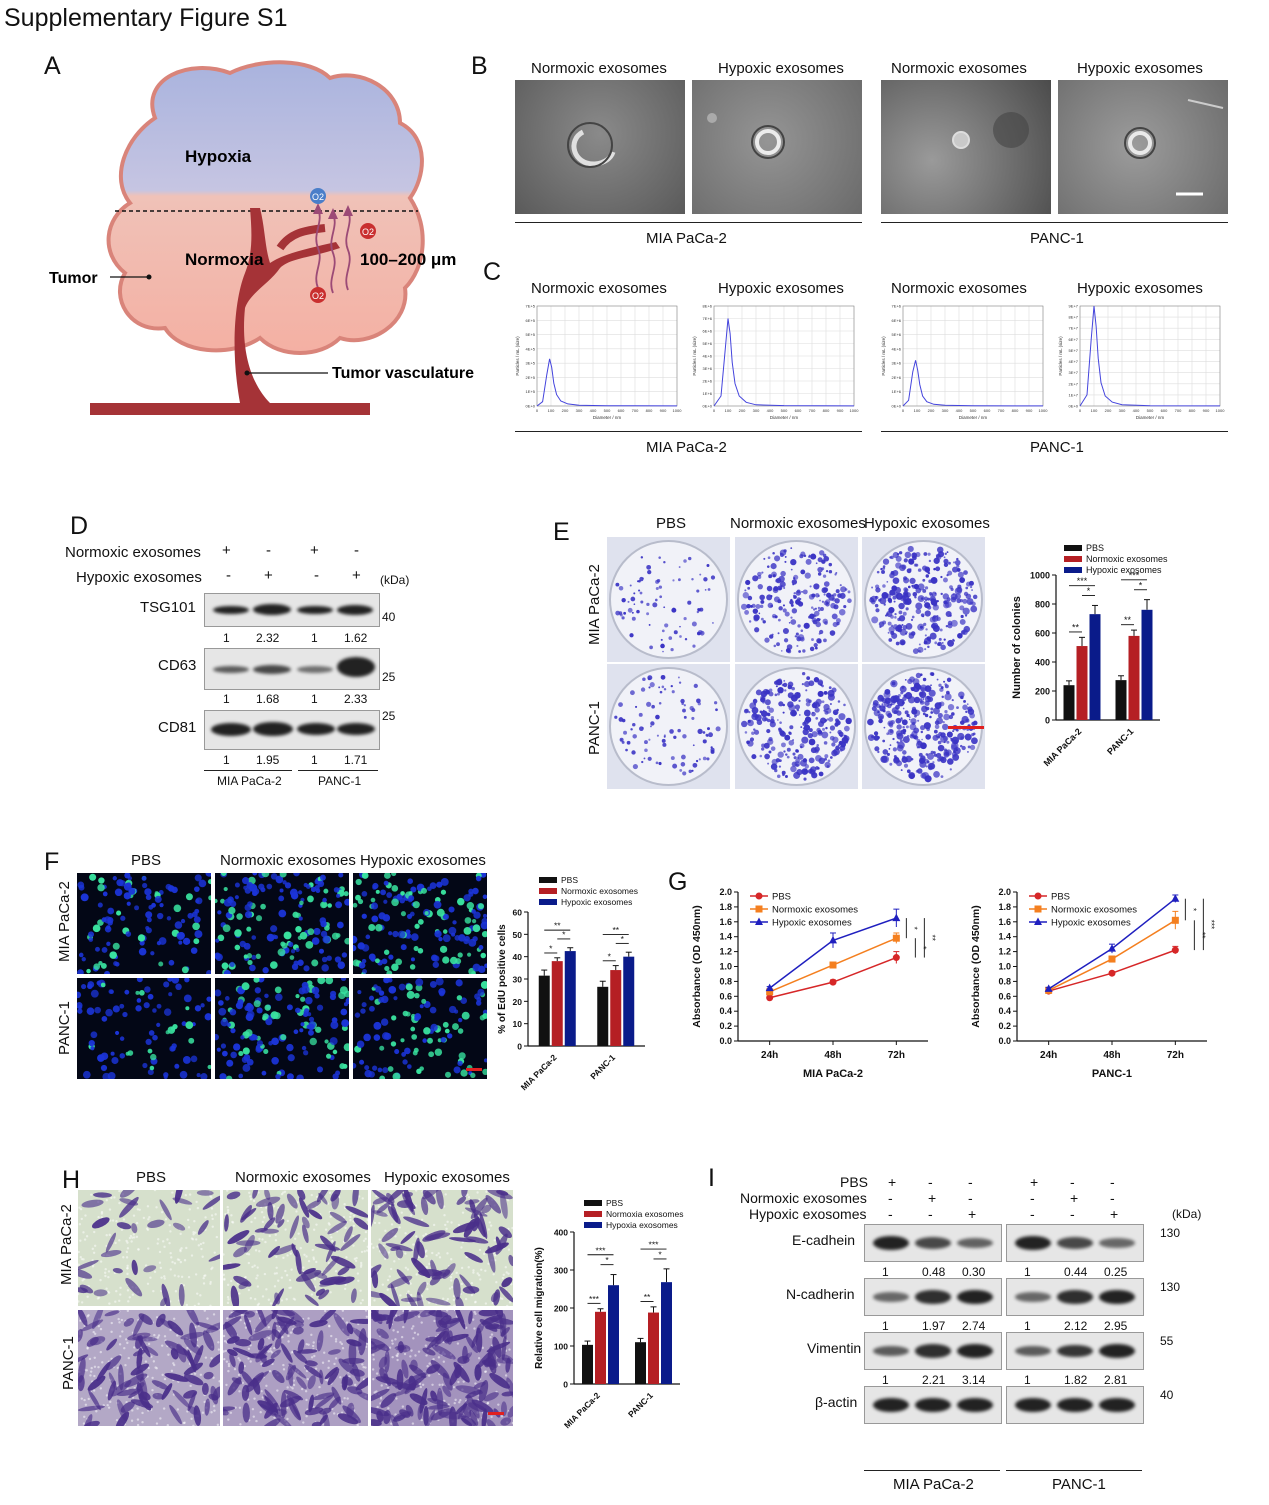  I want to click on nta-xlabel: Diameter / nm, so click(784, 417).